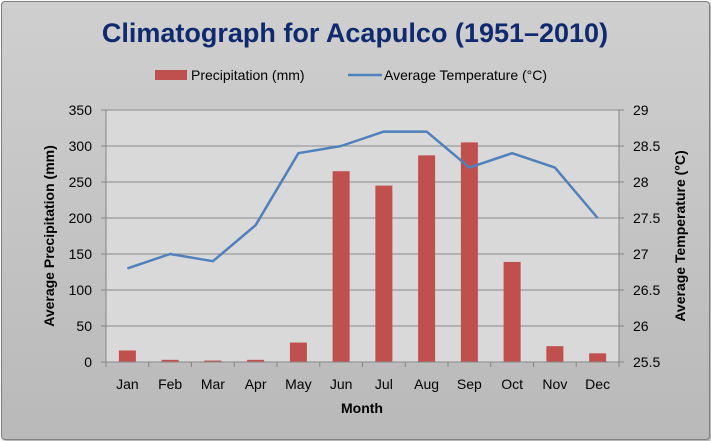 The image size is (711, 441). I want to click on legend-temperature-label: Average Temperature (°C), so click(465, 75).